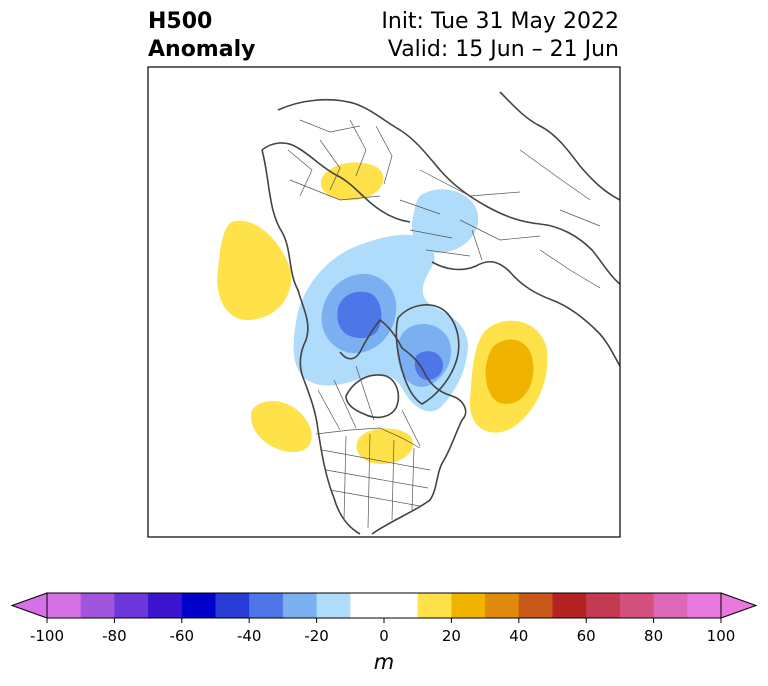 The height and width of the screenshot is (686, 768). What do you see at coordinates (429, 365) in the screenshot?
I see `greenland-negative-core` at bounding box center [429, 365].